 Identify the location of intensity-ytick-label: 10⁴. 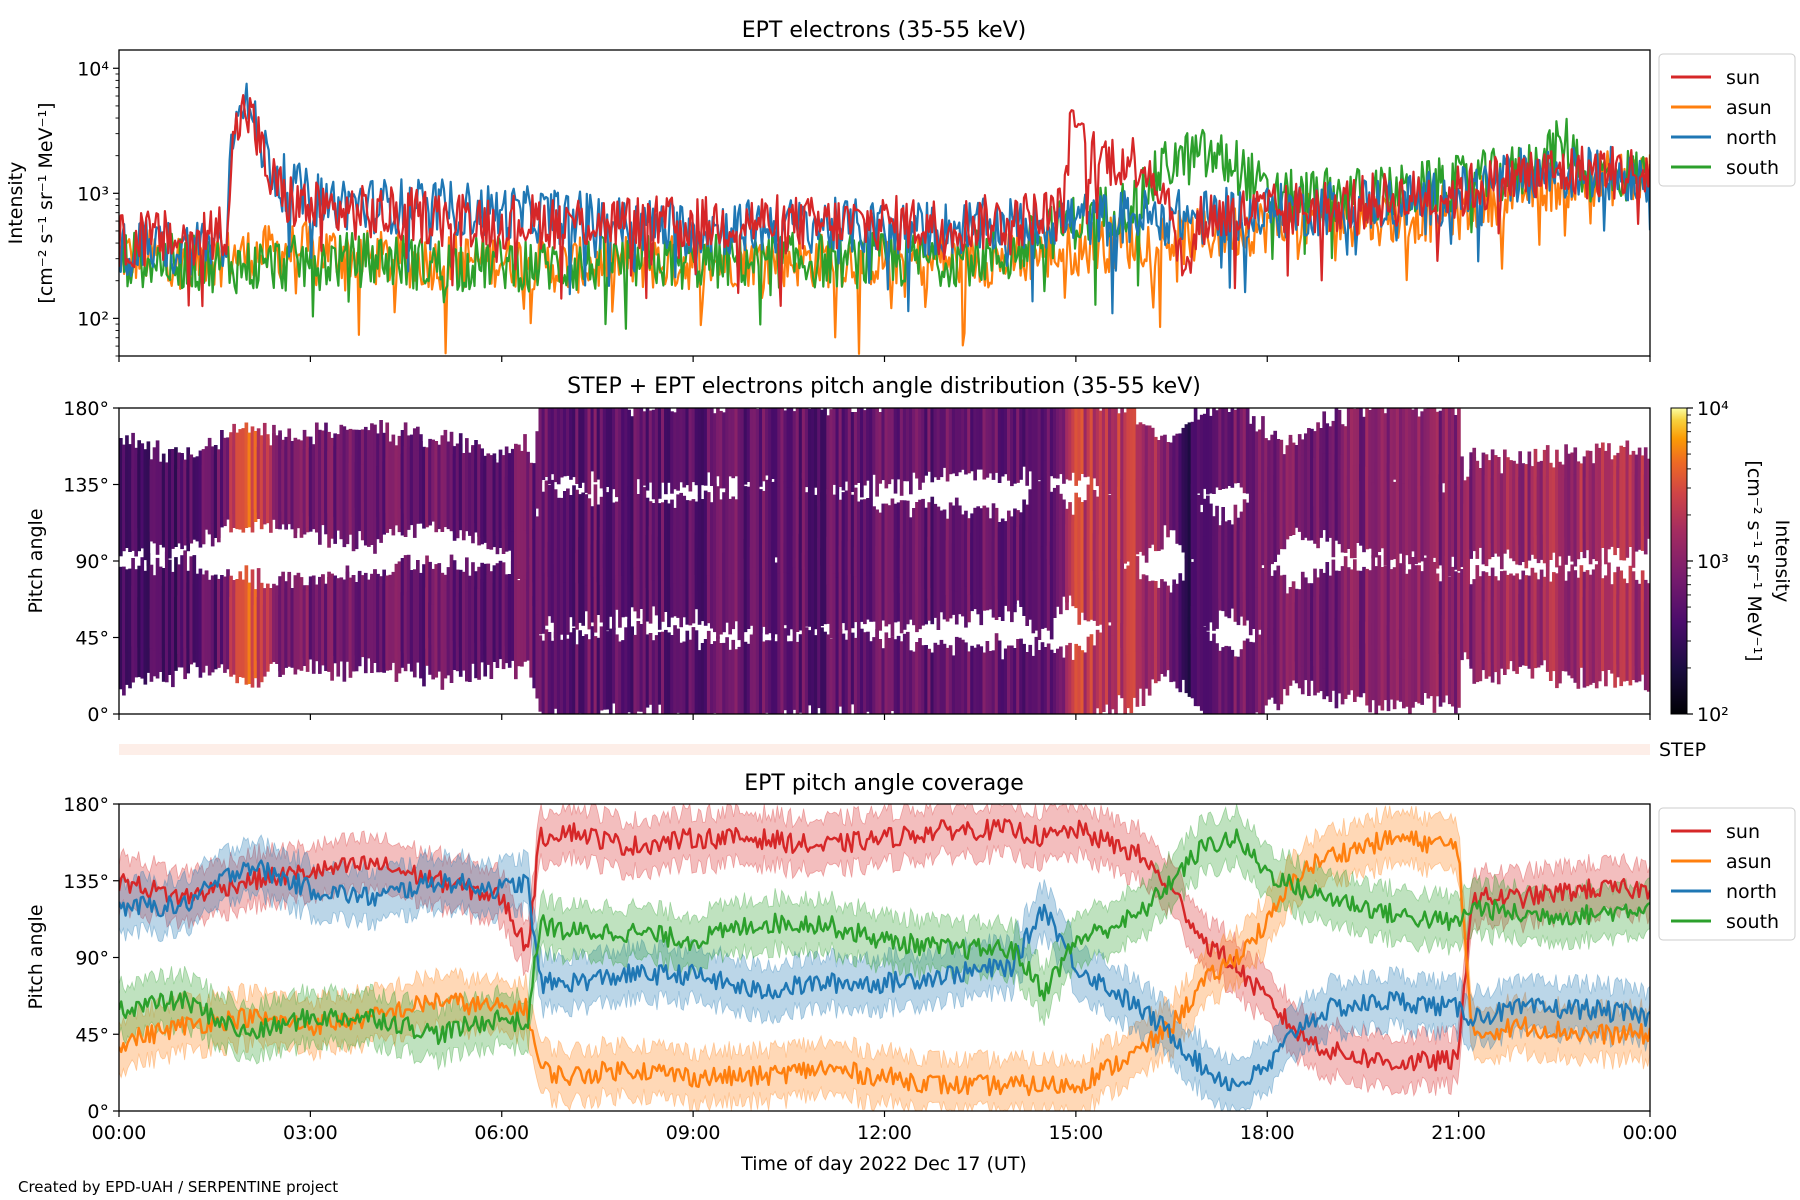
(93, 69).